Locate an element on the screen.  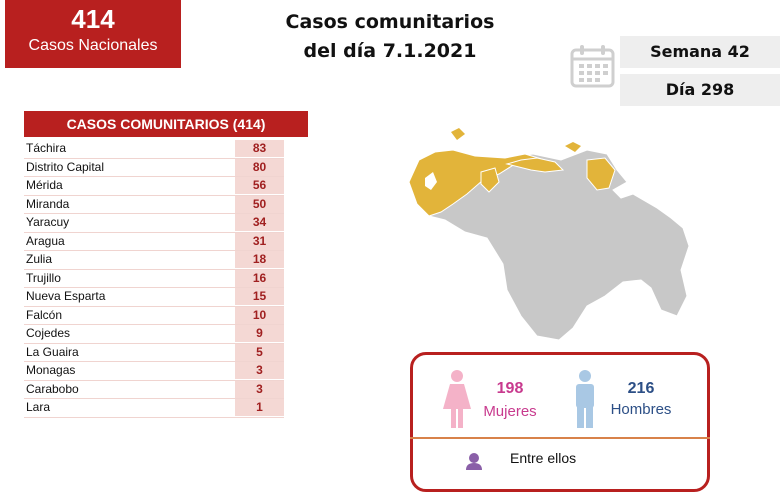
panel-divider is located at coordinates (560, 438).